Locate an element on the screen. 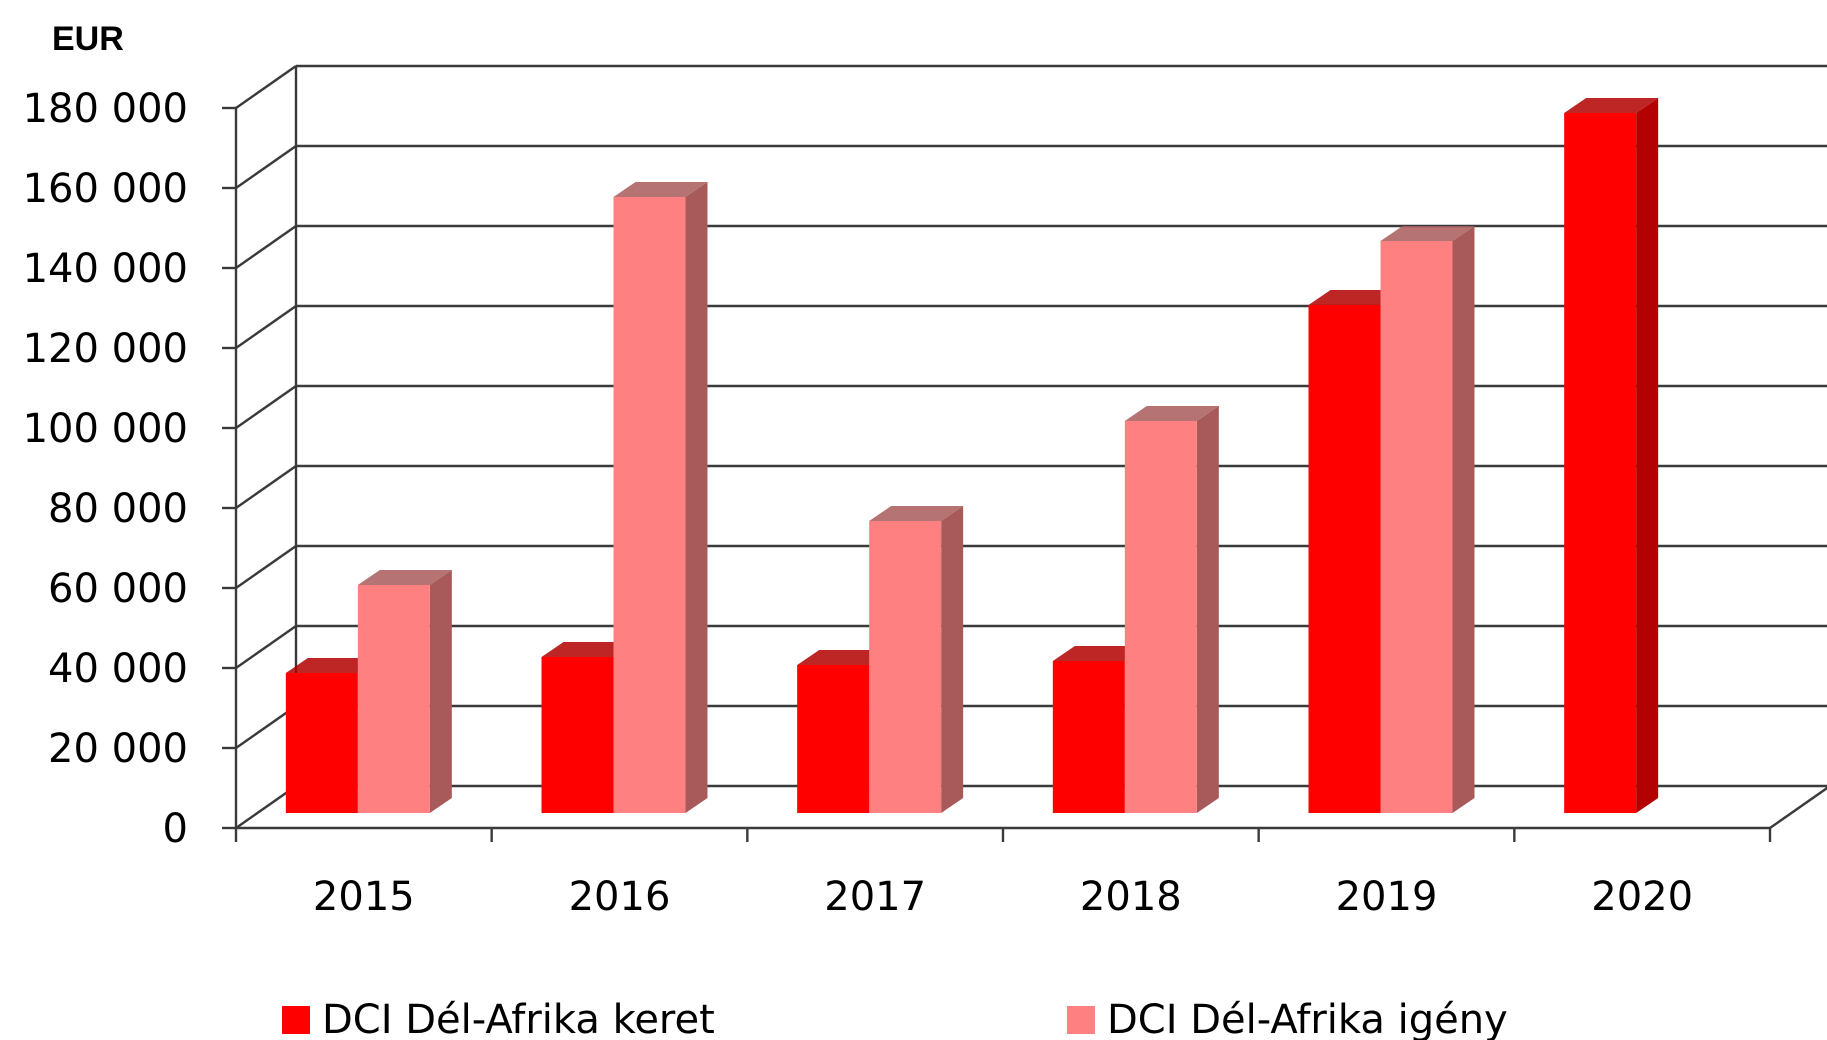 The image size is (1827, 1040). bar-igeny-2018 is located at coordinates (1171, 609).